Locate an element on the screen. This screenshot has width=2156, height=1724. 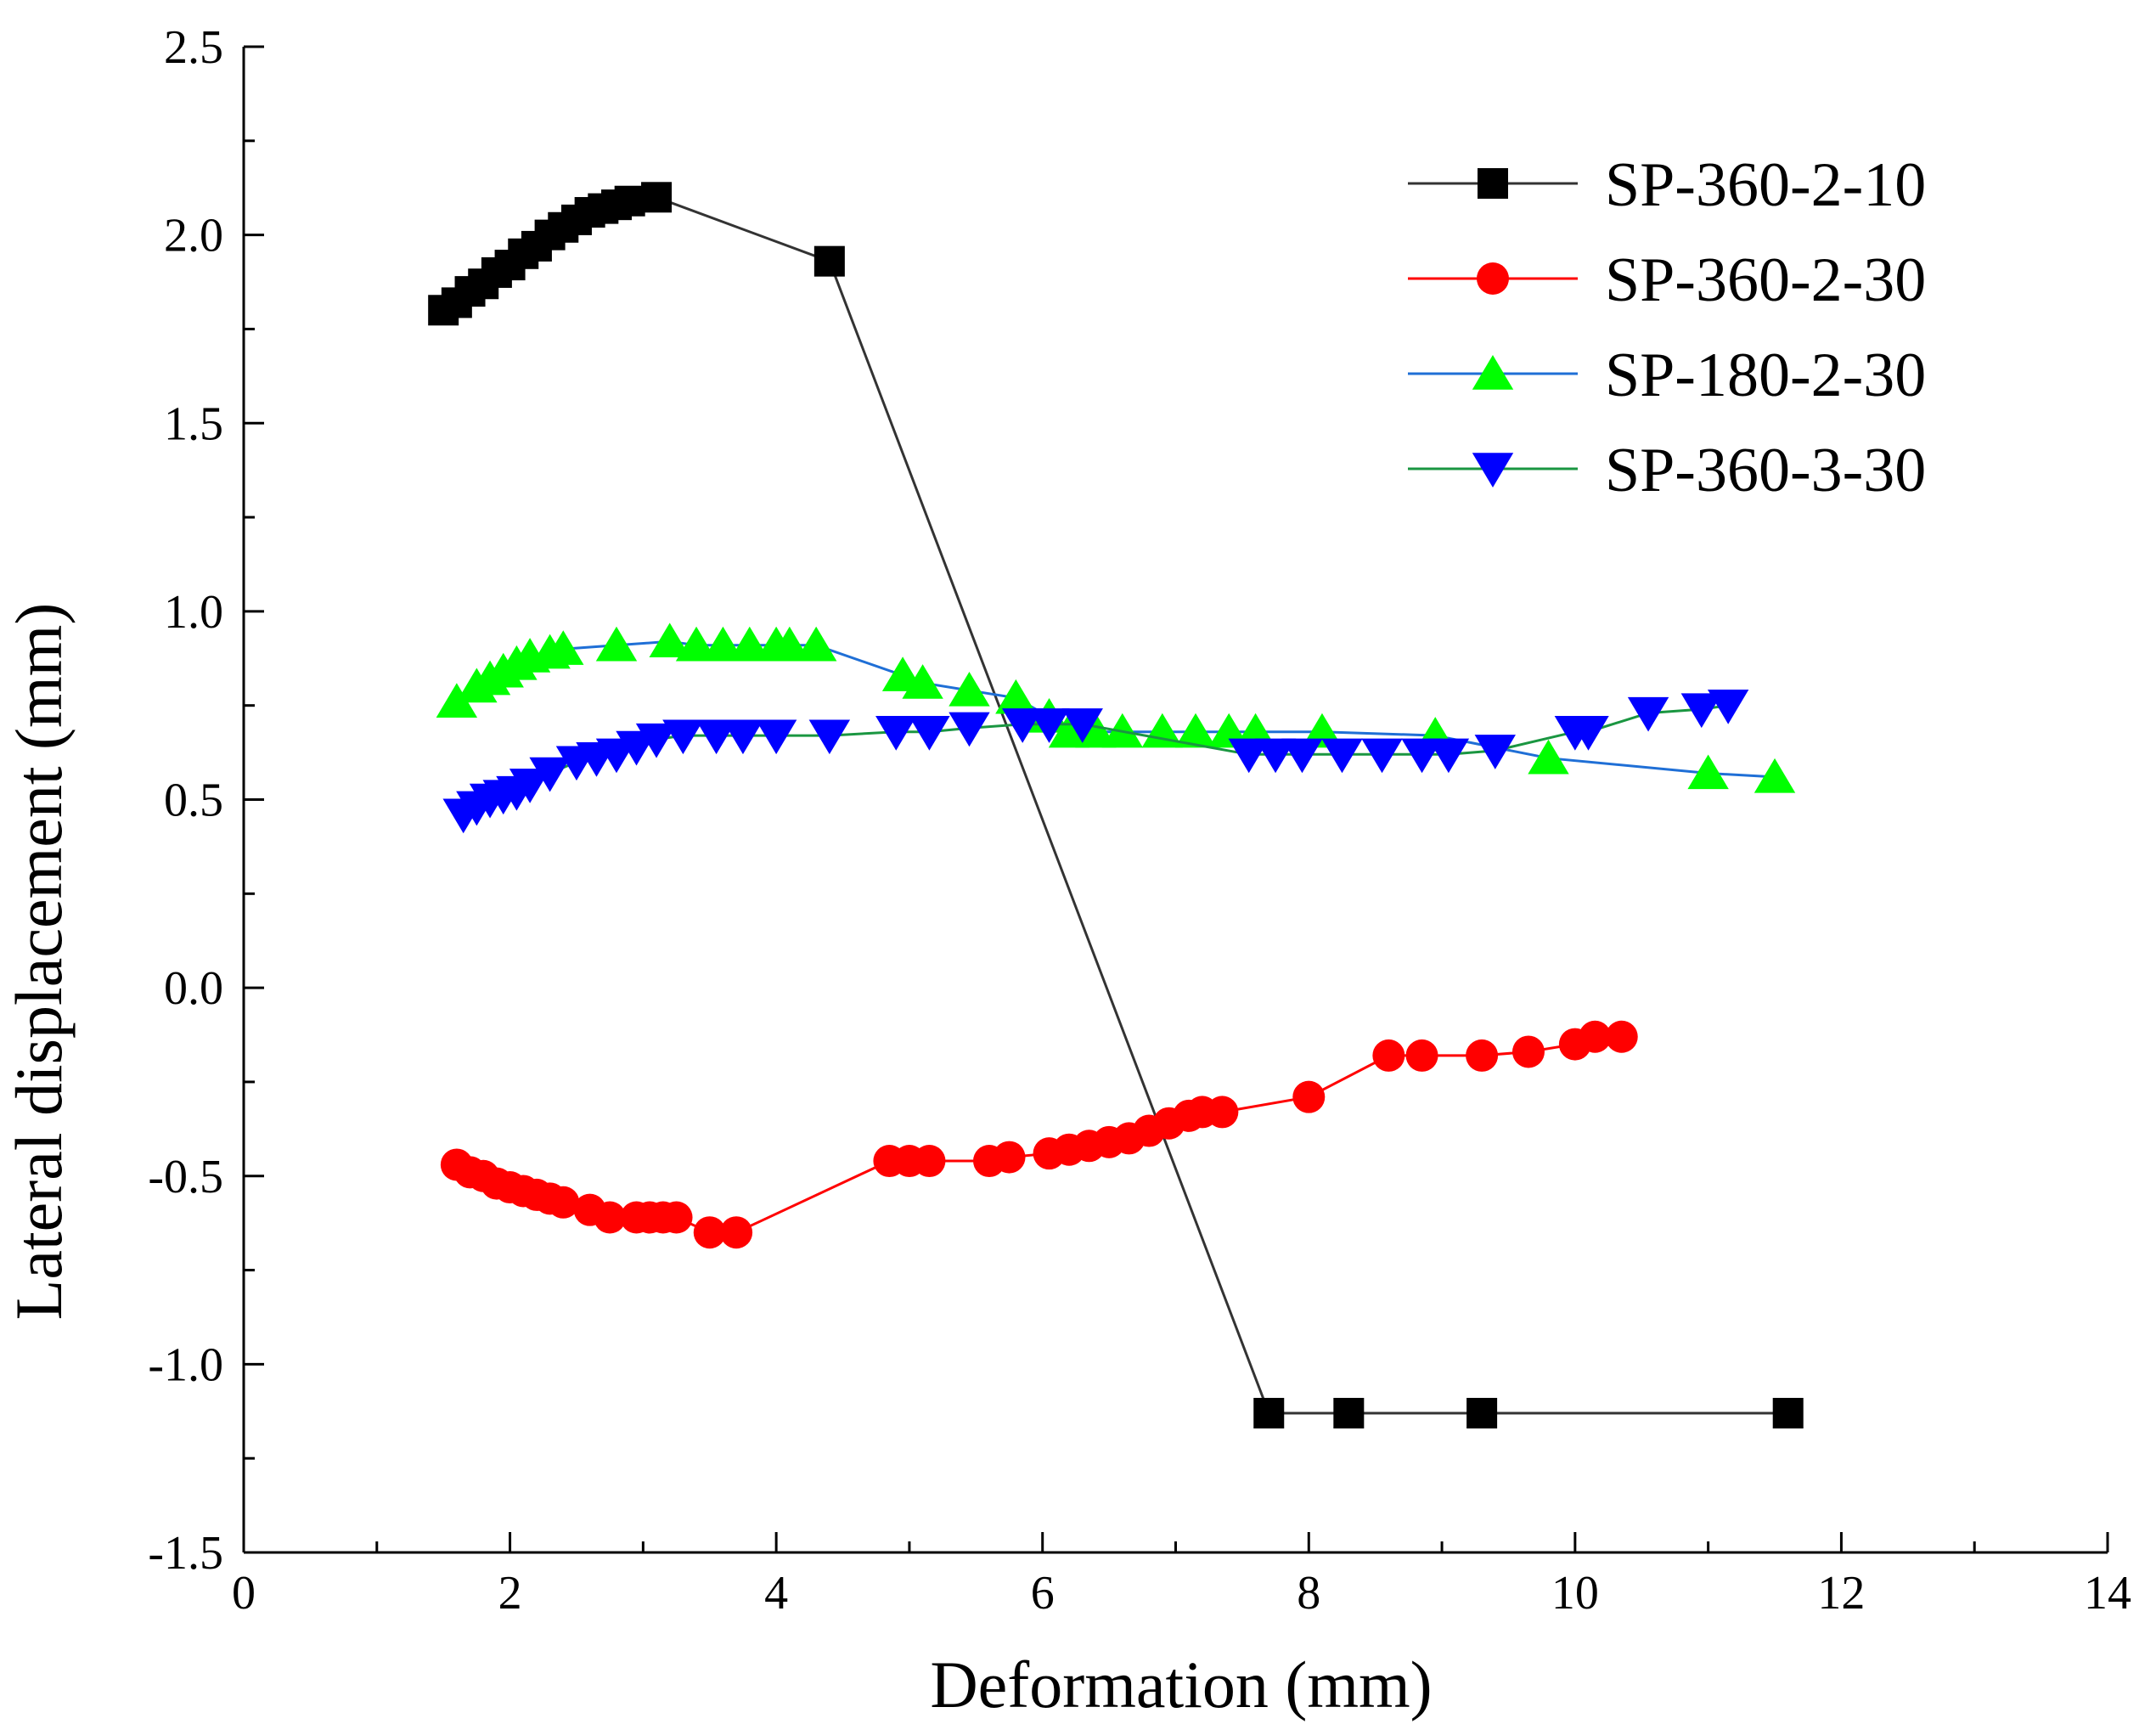
x-tick-label: 12 is located at coordinates (1841, 1593).